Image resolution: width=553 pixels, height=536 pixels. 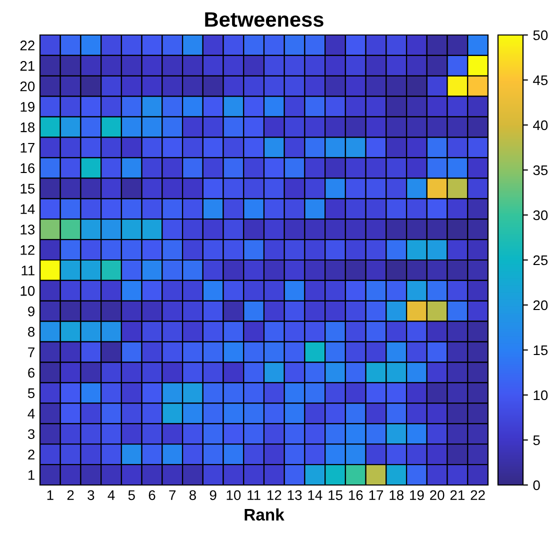 What do you see at coordinates (31, 373) in the screenshot?
I see `y-tick-label: 6` at bounding box center [31, 373].